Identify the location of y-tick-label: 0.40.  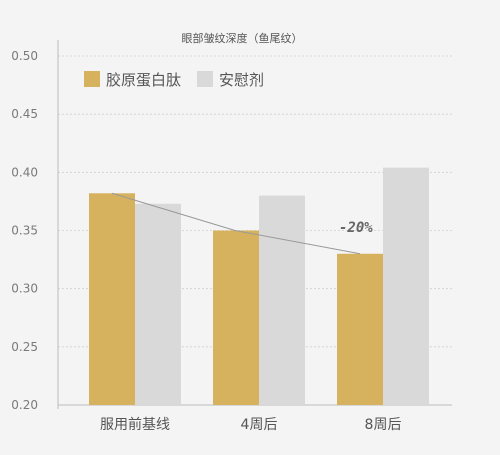
(24, 172).